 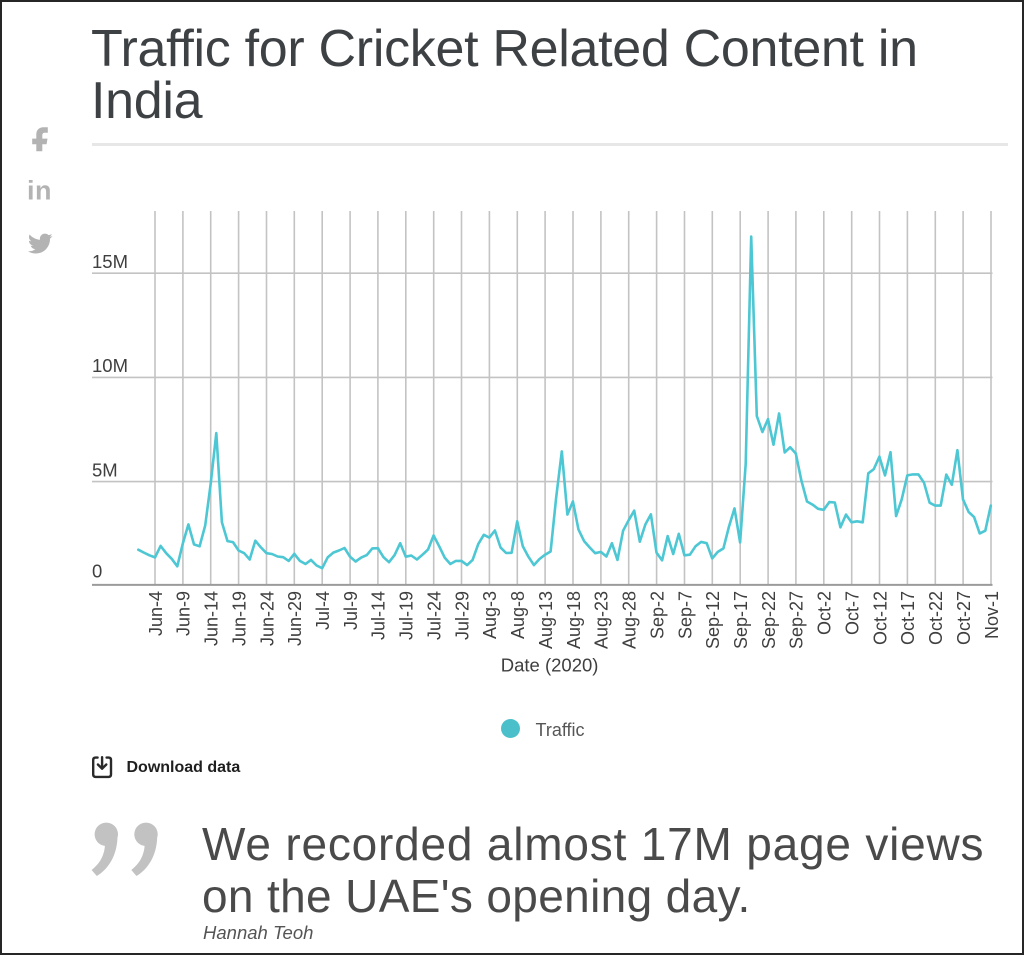 What do you see at coordinates (769, 620) in the screenshot?
I see `svg-text: Sep-22` at bounding box center [769, 620].